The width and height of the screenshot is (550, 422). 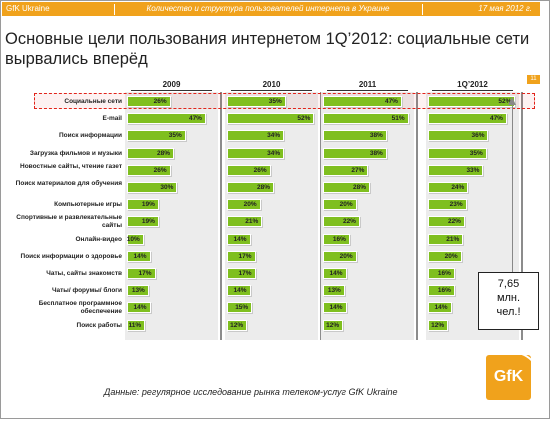 I want to click on gfk-logo: GfK, so click(x=510, y=380).